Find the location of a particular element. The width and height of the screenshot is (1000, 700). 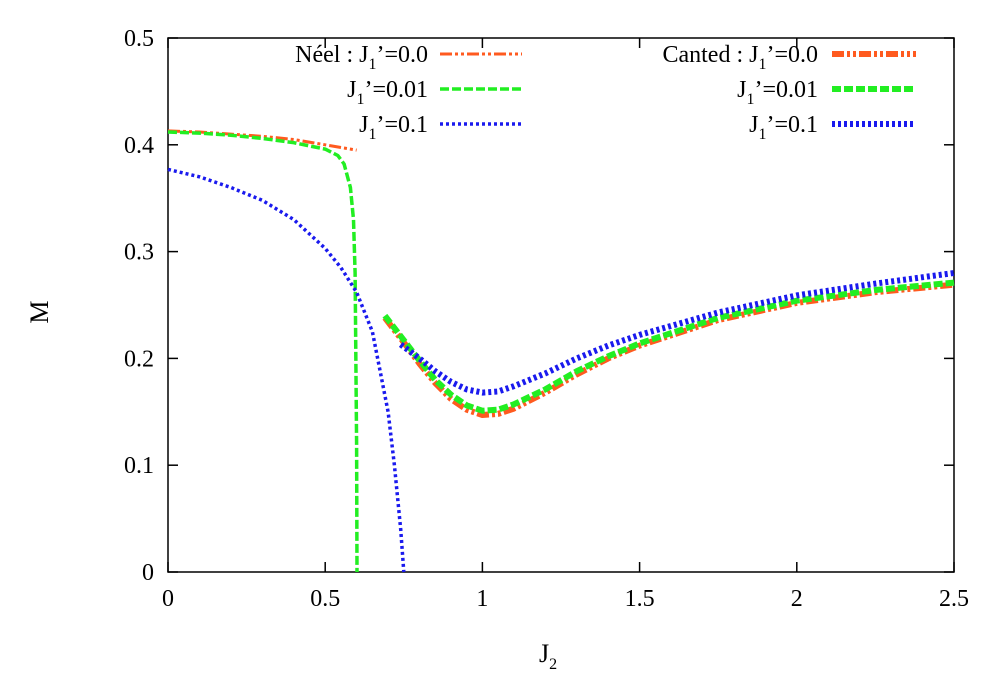

x-tick-label: 0 is located at coordinates (168, 599).